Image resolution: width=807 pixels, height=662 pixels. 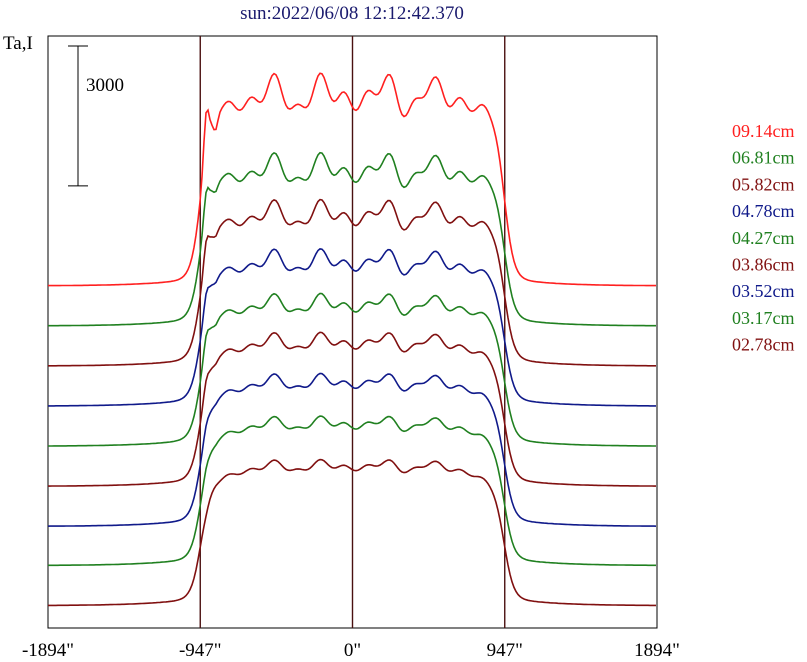 I want to click on scale-bar: 3000, so click(x=96, y=116).